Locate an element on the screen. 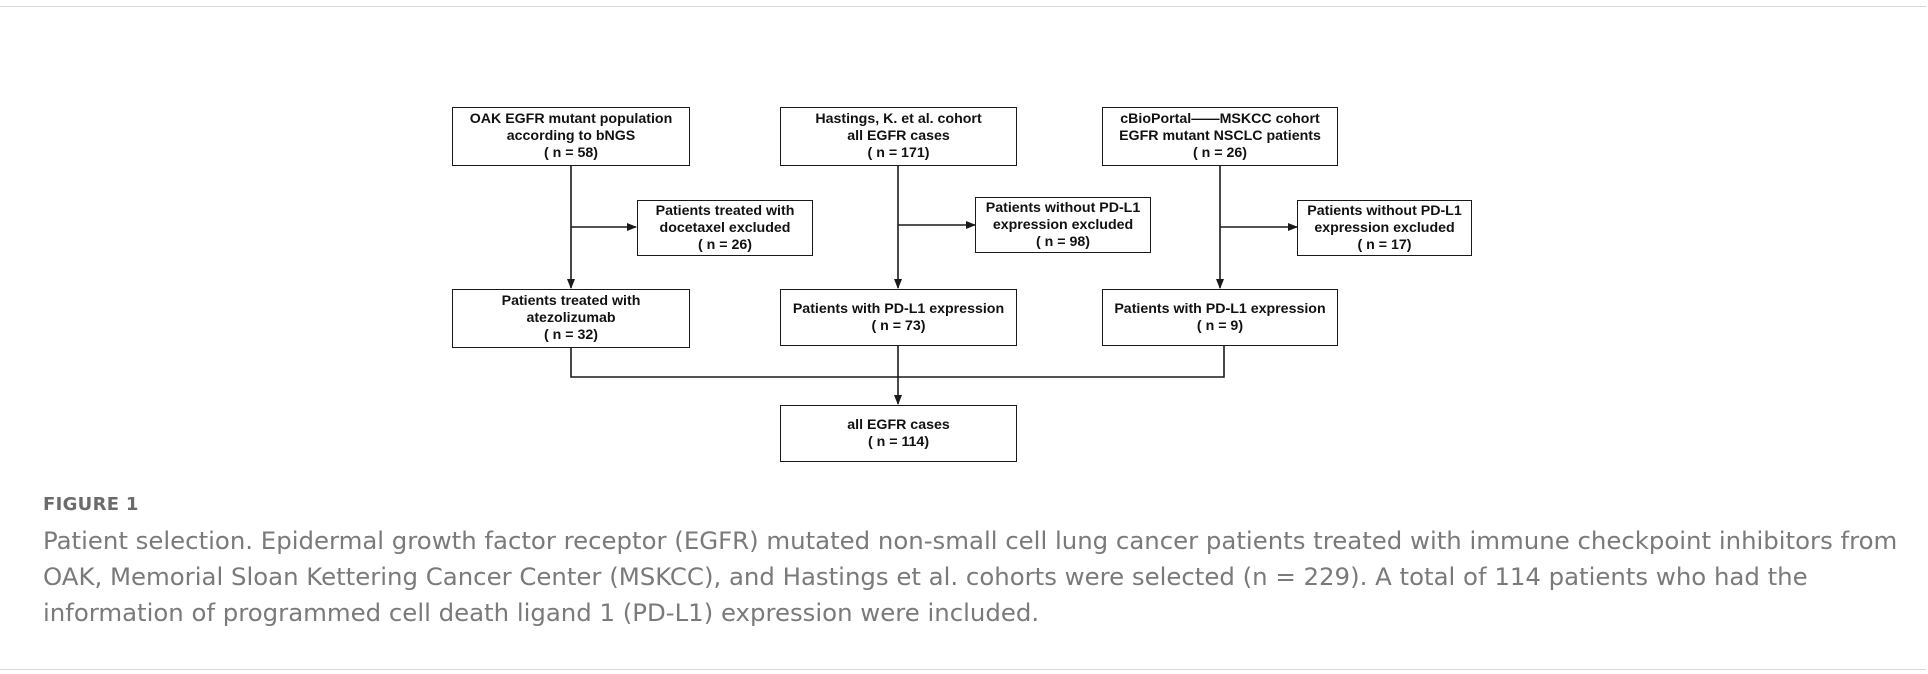  figure-label: FIGURE 1 is located at coordinates (91, 504).